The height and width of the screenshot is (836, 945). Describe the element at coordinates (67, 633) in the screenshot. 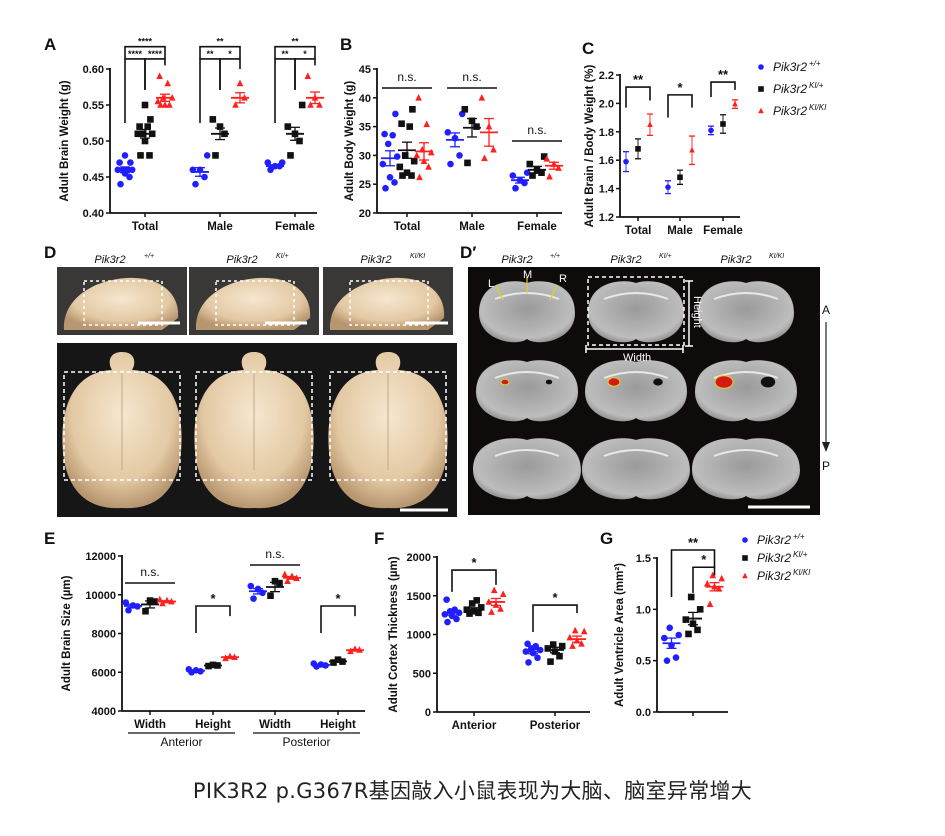

I see `y-axis-label: Adult Brain Size (µm)` at that location.